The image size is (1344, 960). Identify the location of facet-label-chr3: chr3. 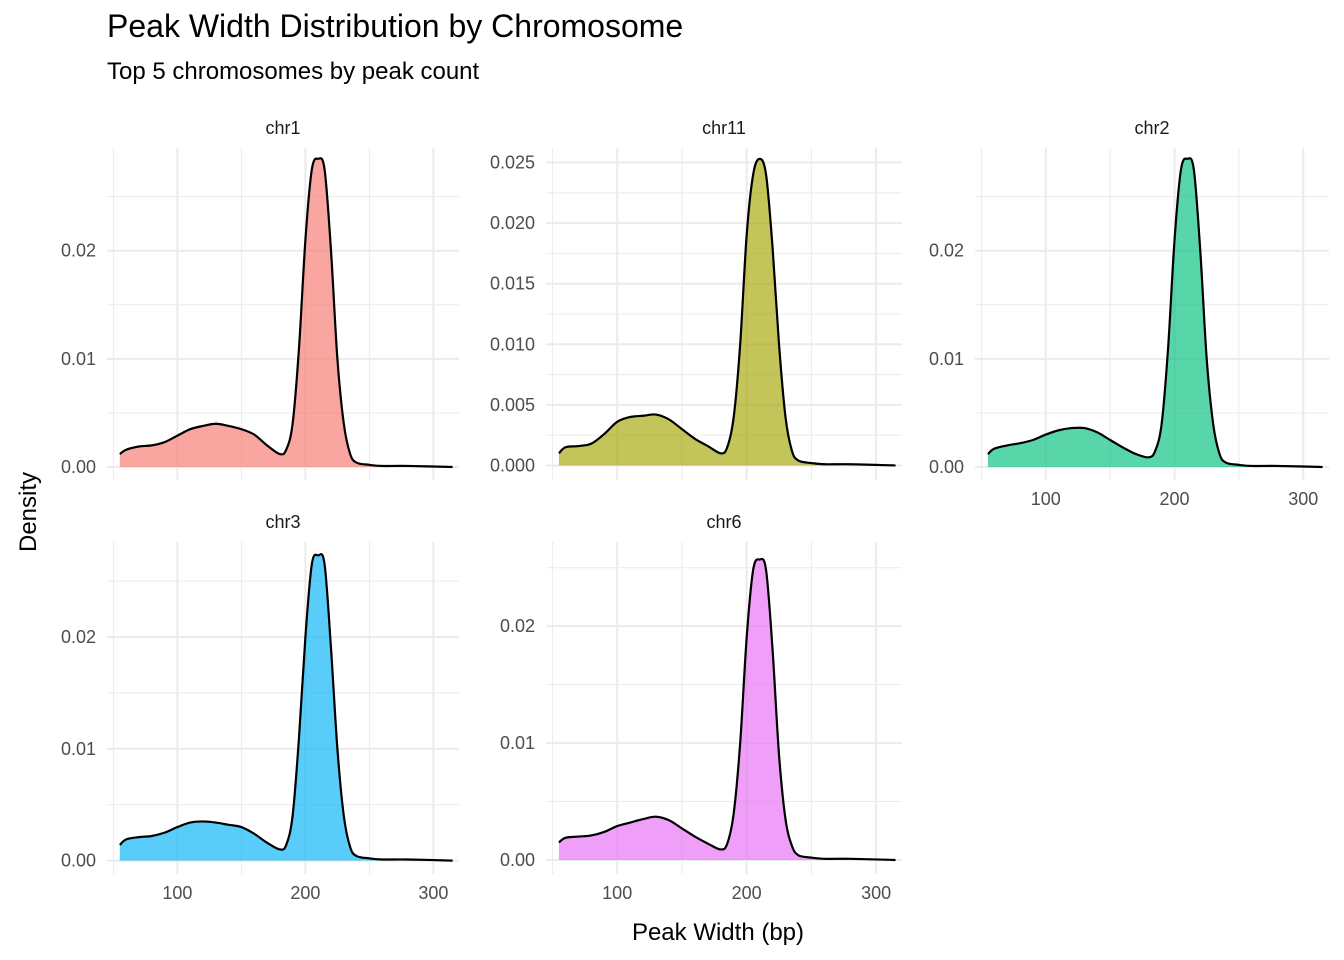
(282, 522).